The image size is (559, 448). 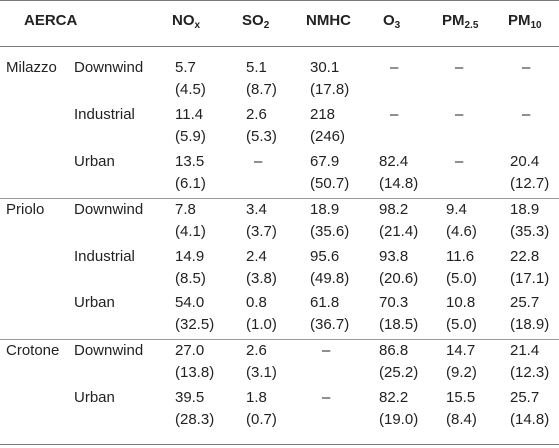 What do you see at coordinates (256, 256) in the screenshot?
I see `cell-so2: 2.4` at bounding box center [256, 256].